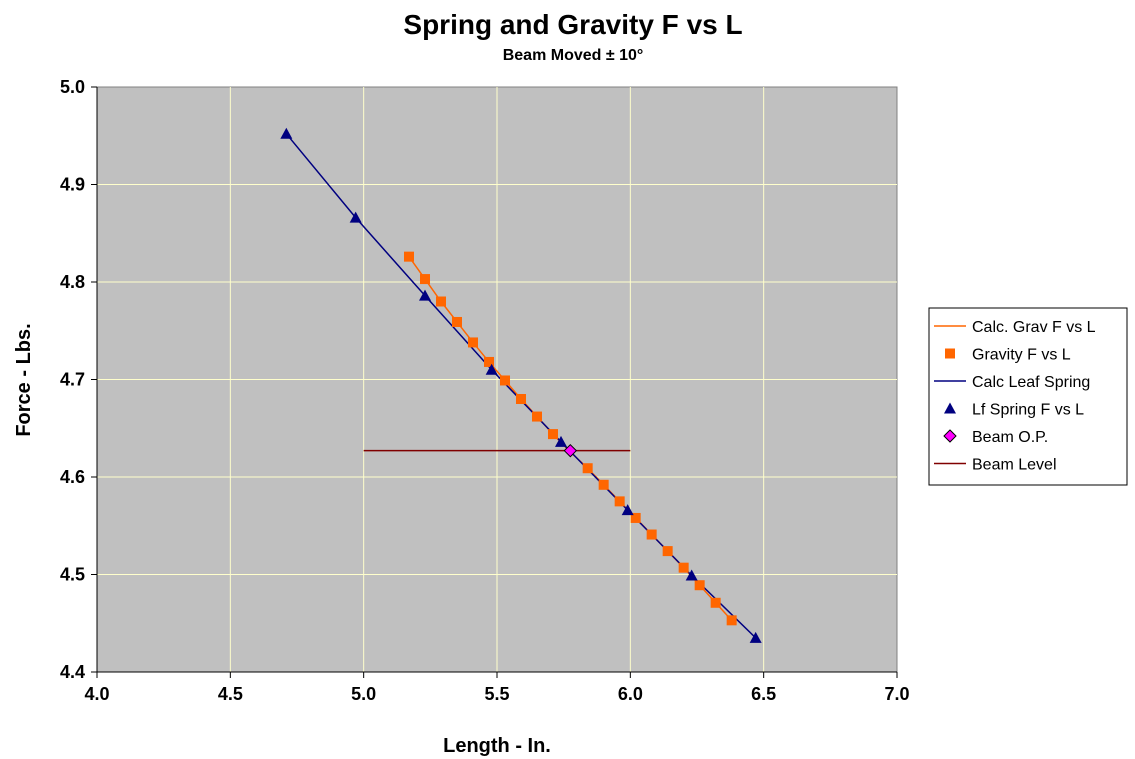  Describe the element at coordinates (1010, 437) in the screenshot. I see `legend-label: Beam O.P.` at that location.